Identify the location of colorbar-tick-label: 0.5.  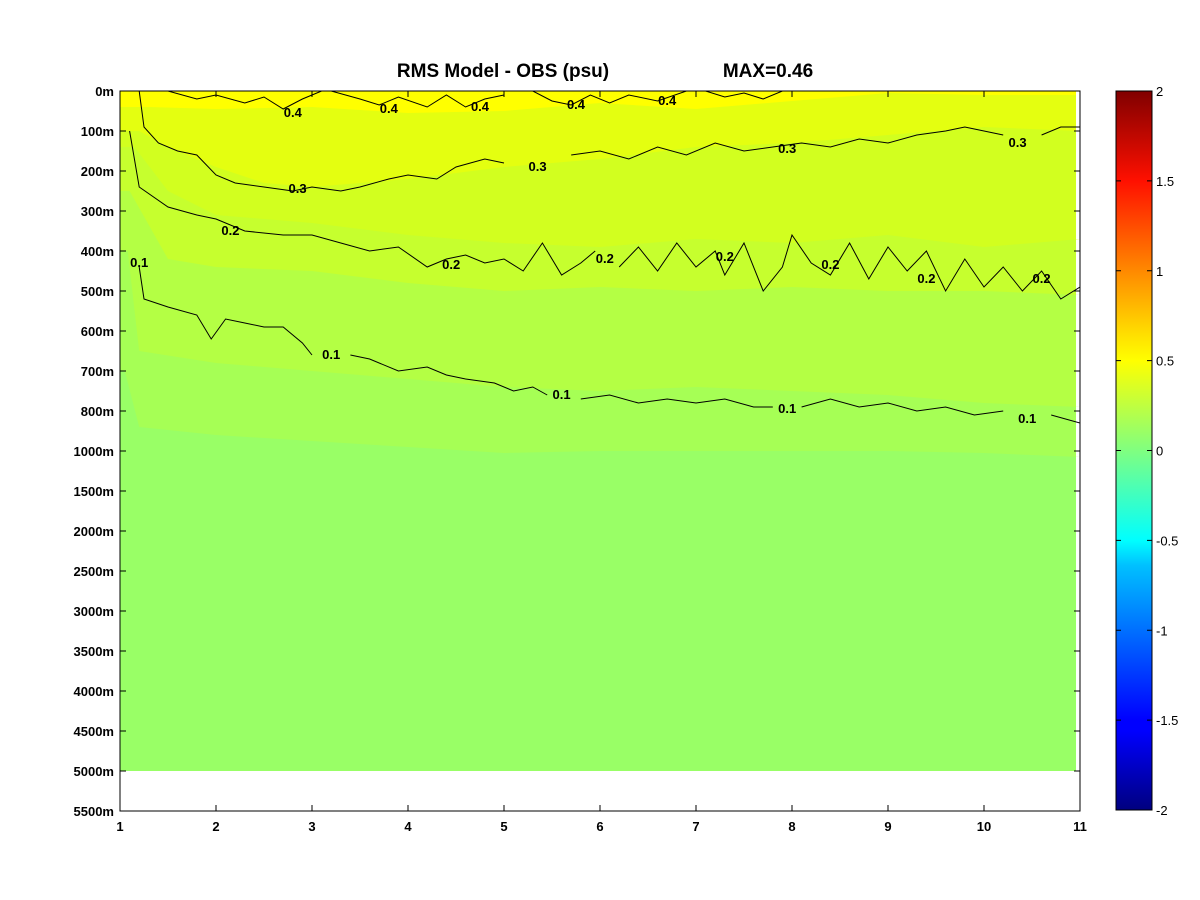
(1165, 361).